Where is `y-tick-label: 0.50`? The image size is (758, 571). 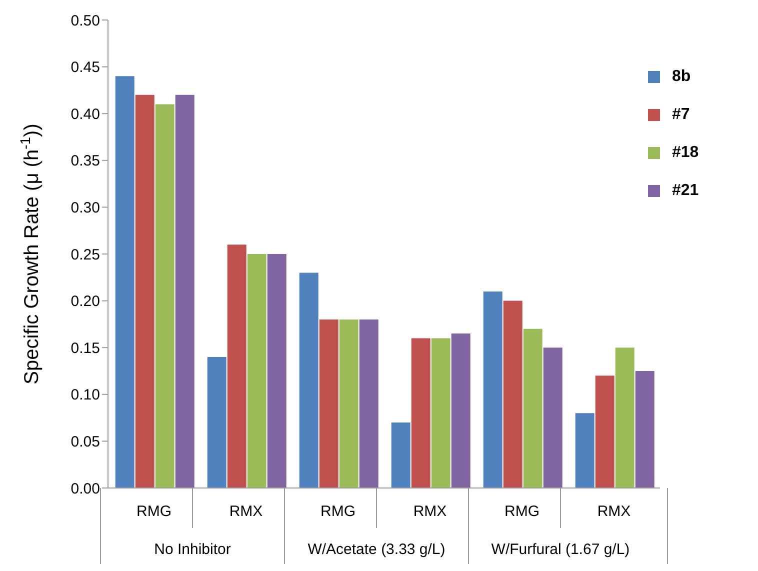 y-tick-label: 0.50 is located at coordinates (85, 21).